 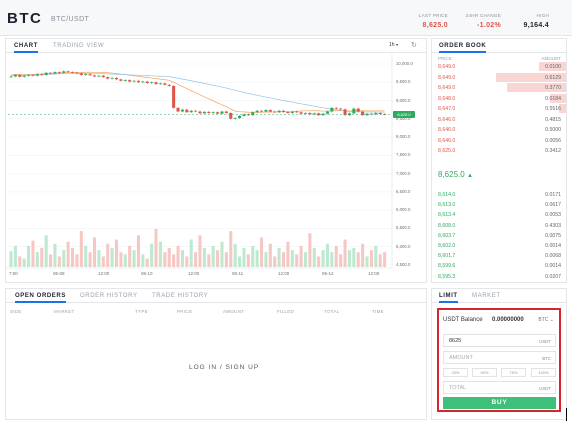 What do you see at coordinates (499, 403) in the screenshot?
I see `buy-button: BUY` at bounding box center [499, 403].